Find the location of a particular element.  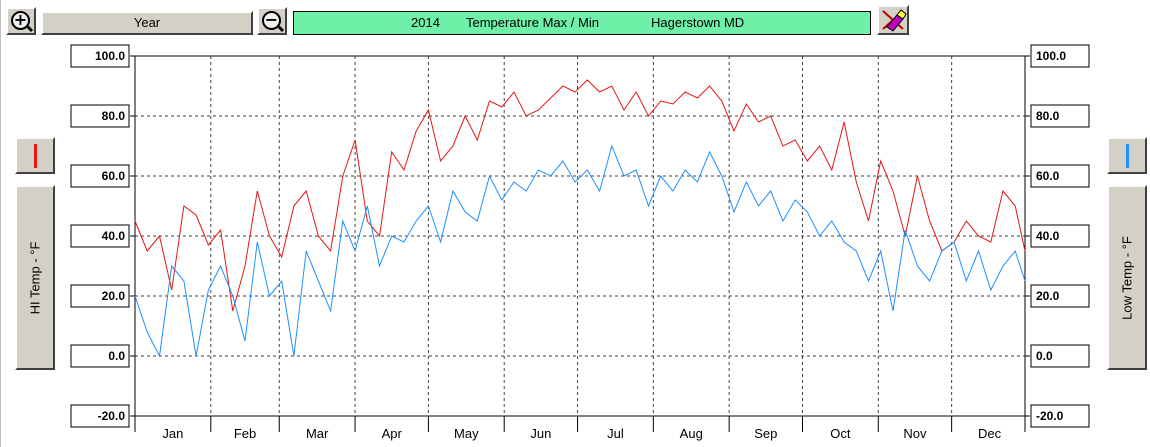

hi-temp-swatch is located at coordinates (35, 156).